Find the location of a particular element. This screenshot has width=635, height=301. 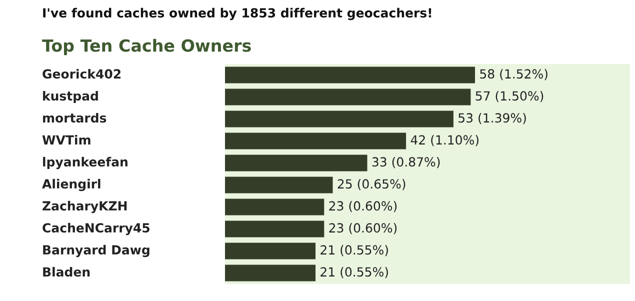

chart-subtitle: Top Ten Cache Owners is located at coordinates (146, 47).